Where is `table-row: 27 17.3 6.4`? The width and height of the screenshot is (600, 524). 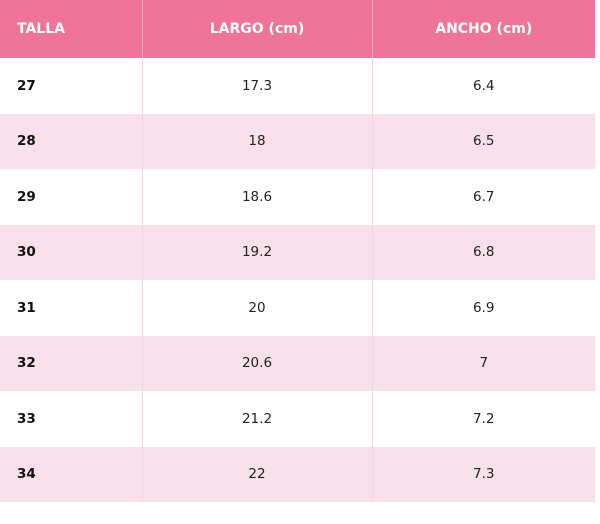
table-row: 27 17.3 6.4 is located at coordinates (297, 86).